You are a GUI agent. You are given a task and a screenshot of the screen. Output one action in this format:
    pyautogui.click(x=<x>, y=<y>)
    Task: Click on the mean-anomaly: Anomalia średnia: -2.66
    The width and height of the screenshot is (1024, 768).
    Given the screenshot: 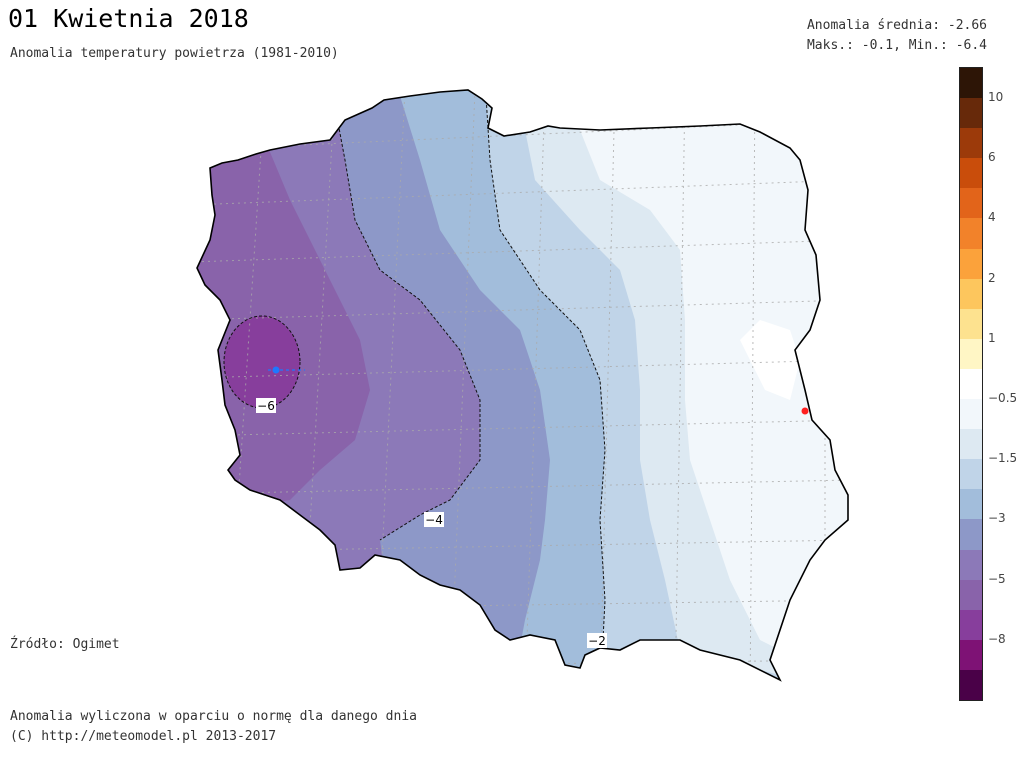 What is the action you would take?
    pyautogui.click(x=896, y=25)
    